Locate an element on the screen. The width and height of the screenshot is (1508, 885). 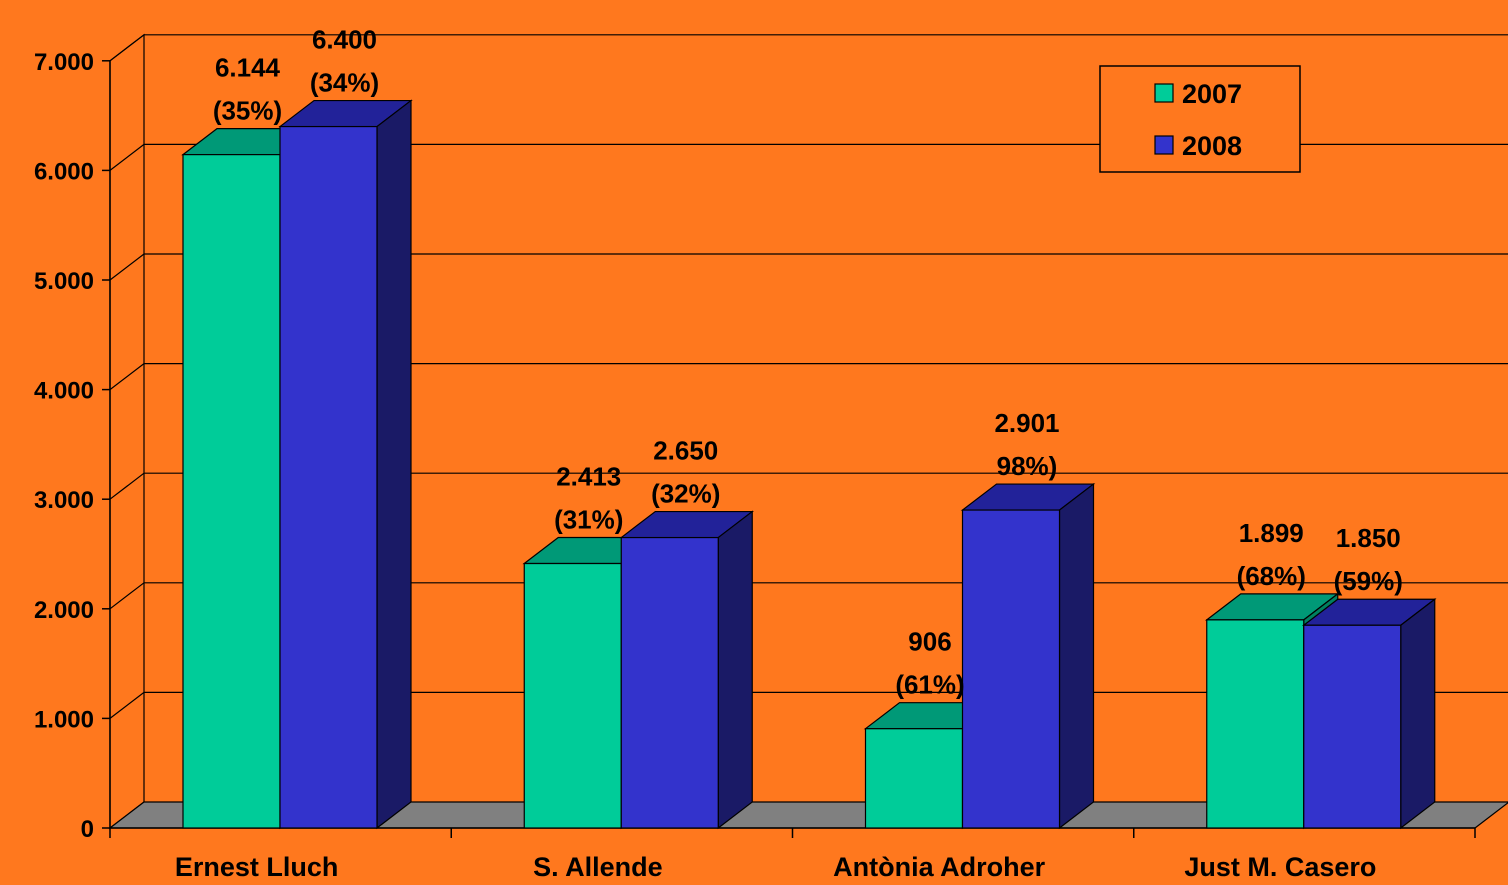
legend-swatch-2007 is located at coordinates (1164, 93).